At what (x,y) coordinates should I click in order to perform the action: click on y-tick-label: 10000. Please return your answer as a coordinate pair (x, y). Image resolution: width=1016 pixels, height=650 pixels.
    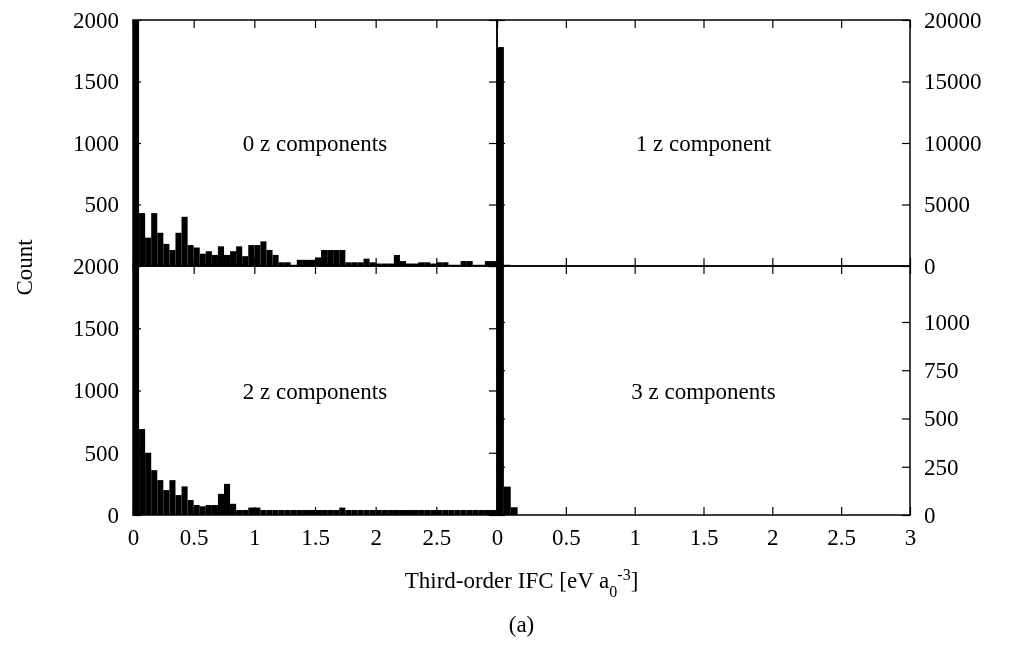
    Looking at the image, I should click on (953, 143).